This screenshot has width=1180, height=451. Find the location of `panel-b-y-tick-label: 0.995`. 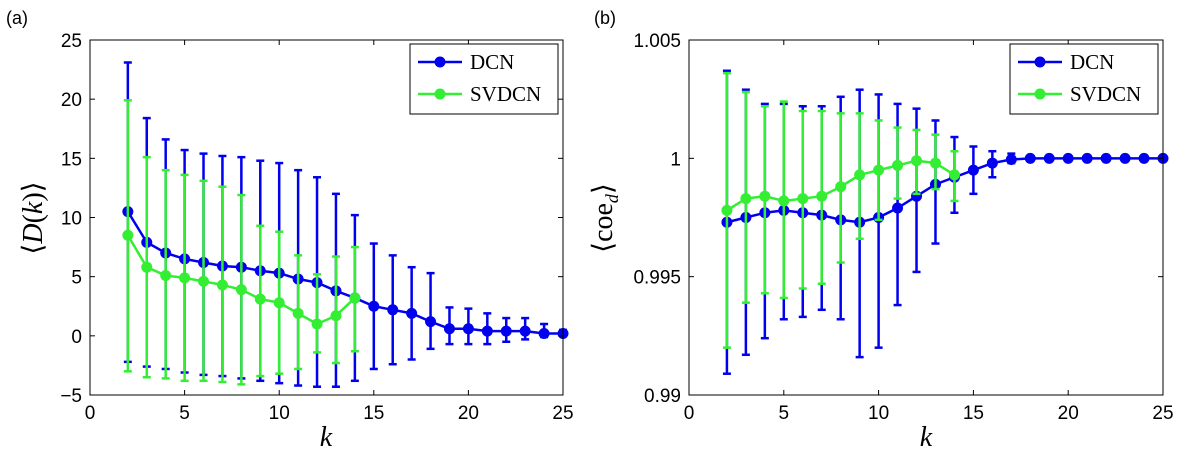

panel-b-y-tick-label: 0.995 is located at coordinates (657, 278).